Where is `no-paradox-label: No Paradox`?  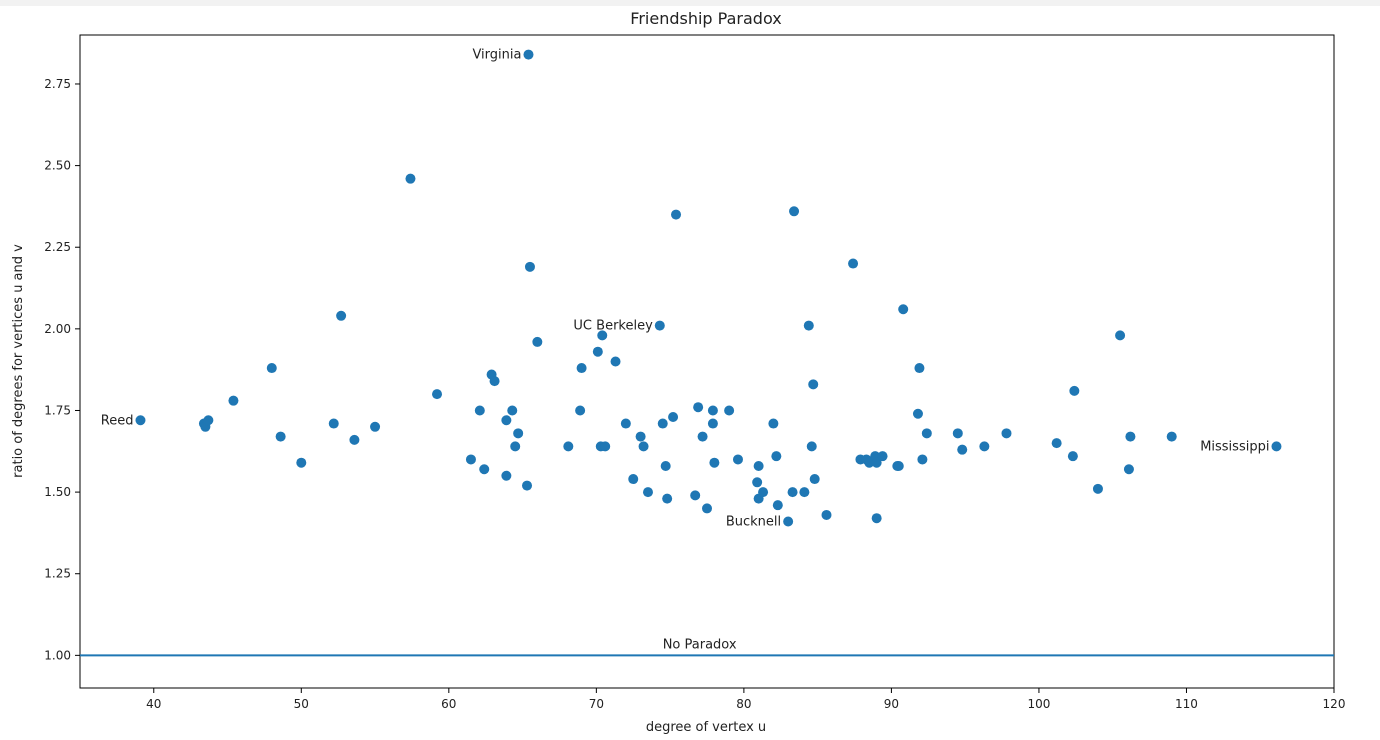
no-paradox-label: No Paradox is located at coordinates (700, 644).